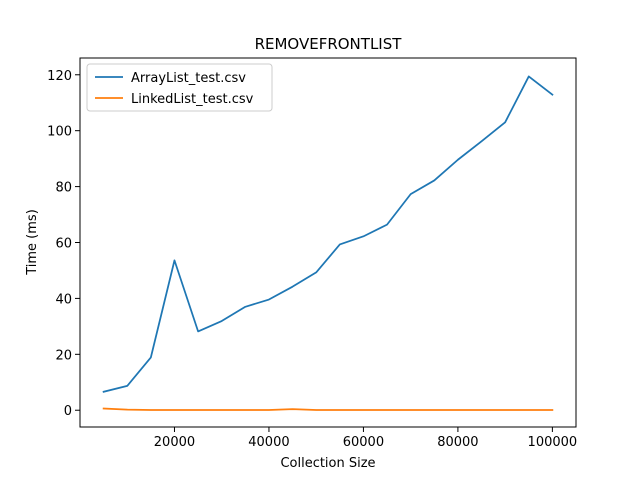 Image resolution: width=640 pixels, height=480 pixels. Describe the element at coordinates (174, 442) in the screenshot. I see `x-tick-label: 20000` at that location.